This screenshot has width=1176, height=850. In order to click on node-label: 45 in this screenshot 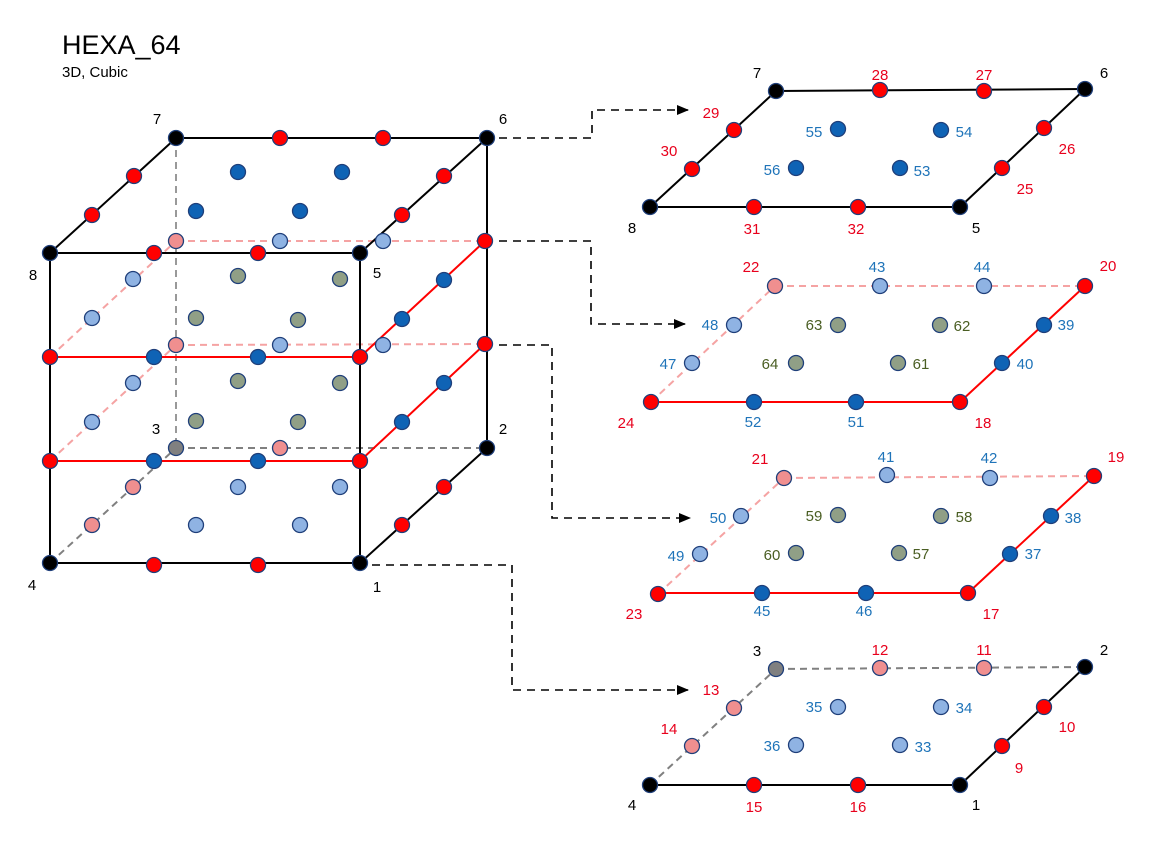, I will do `click(762, 611)`.